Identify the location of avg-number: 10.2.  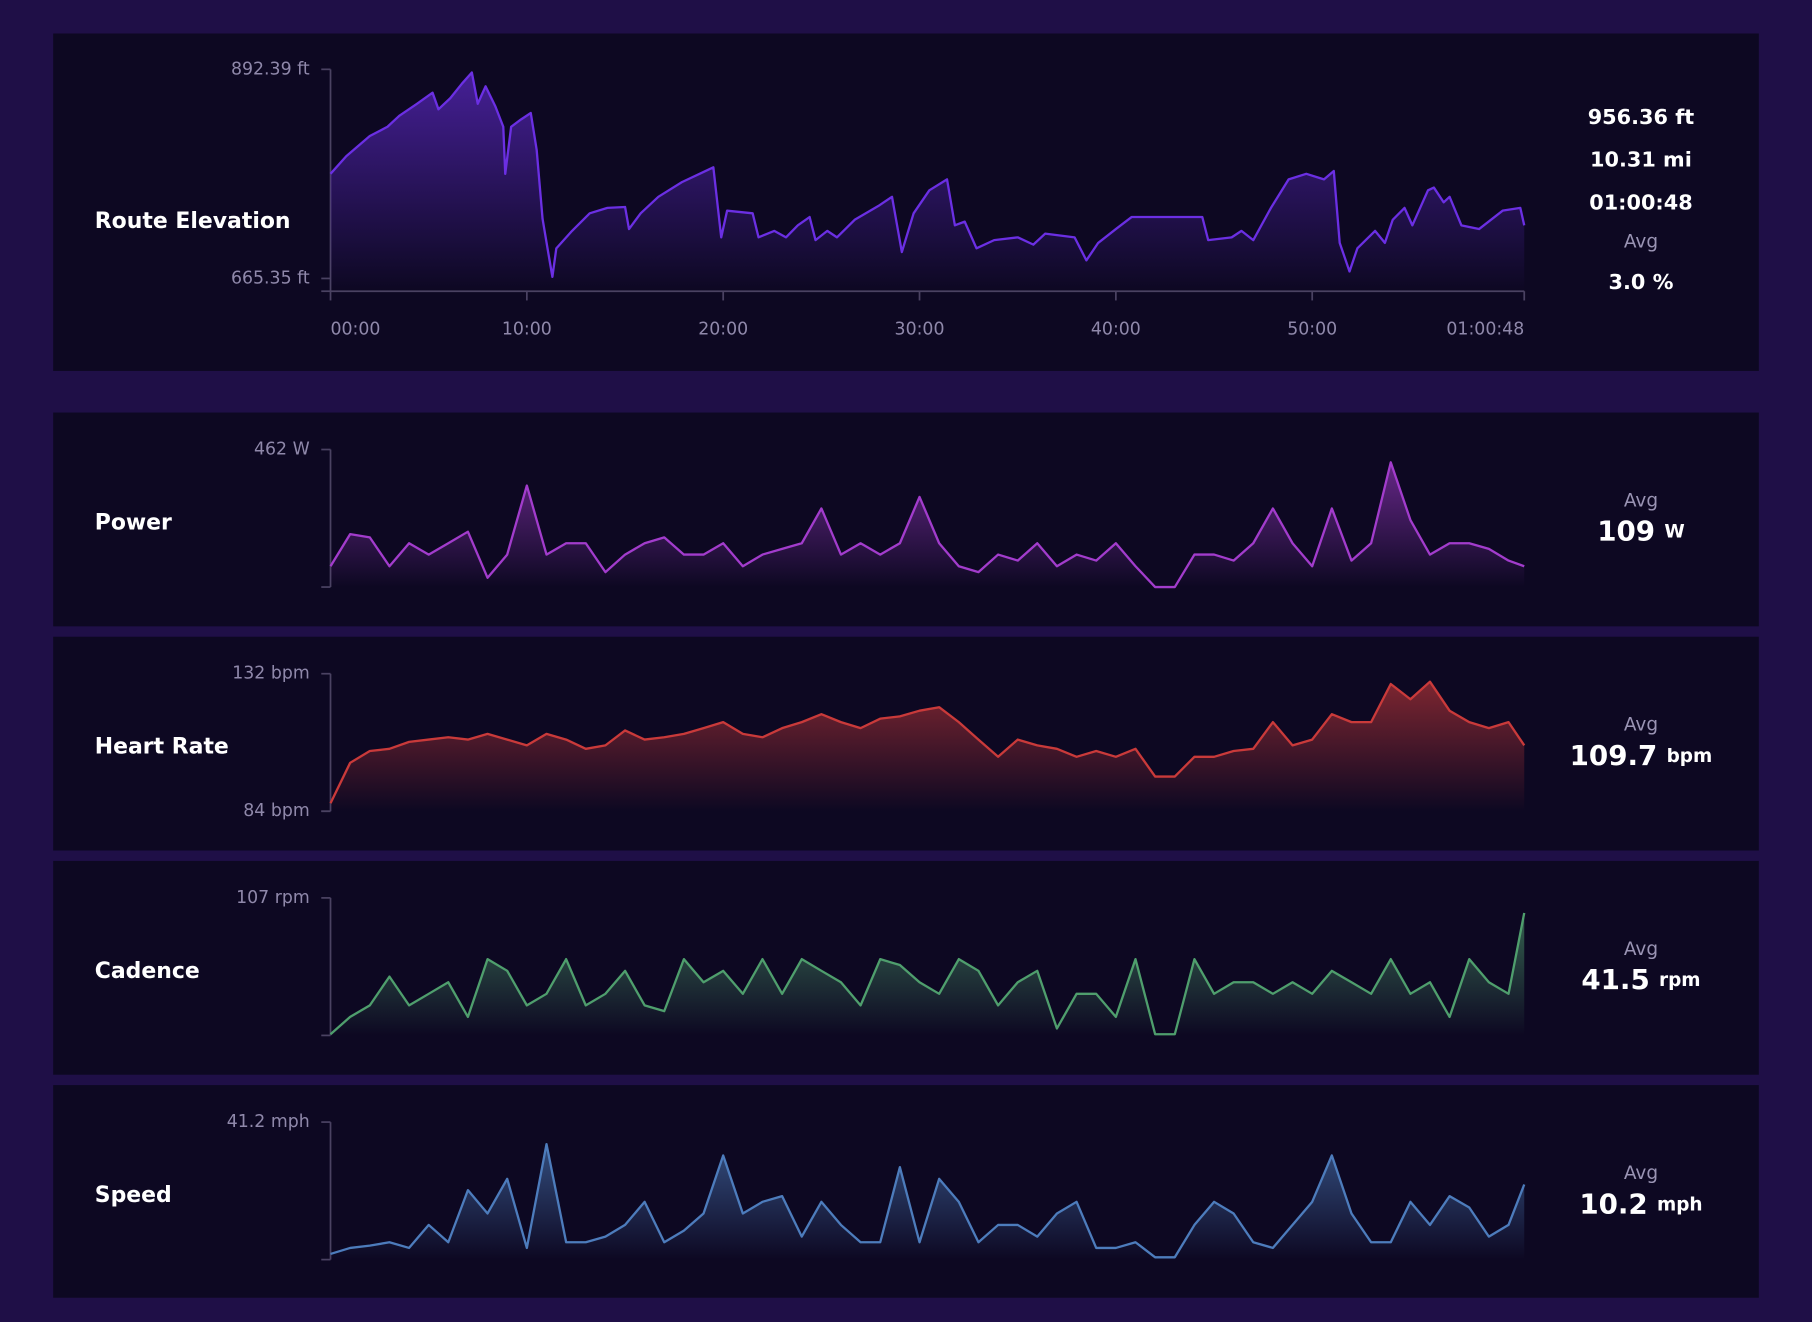
(1613, 1203).